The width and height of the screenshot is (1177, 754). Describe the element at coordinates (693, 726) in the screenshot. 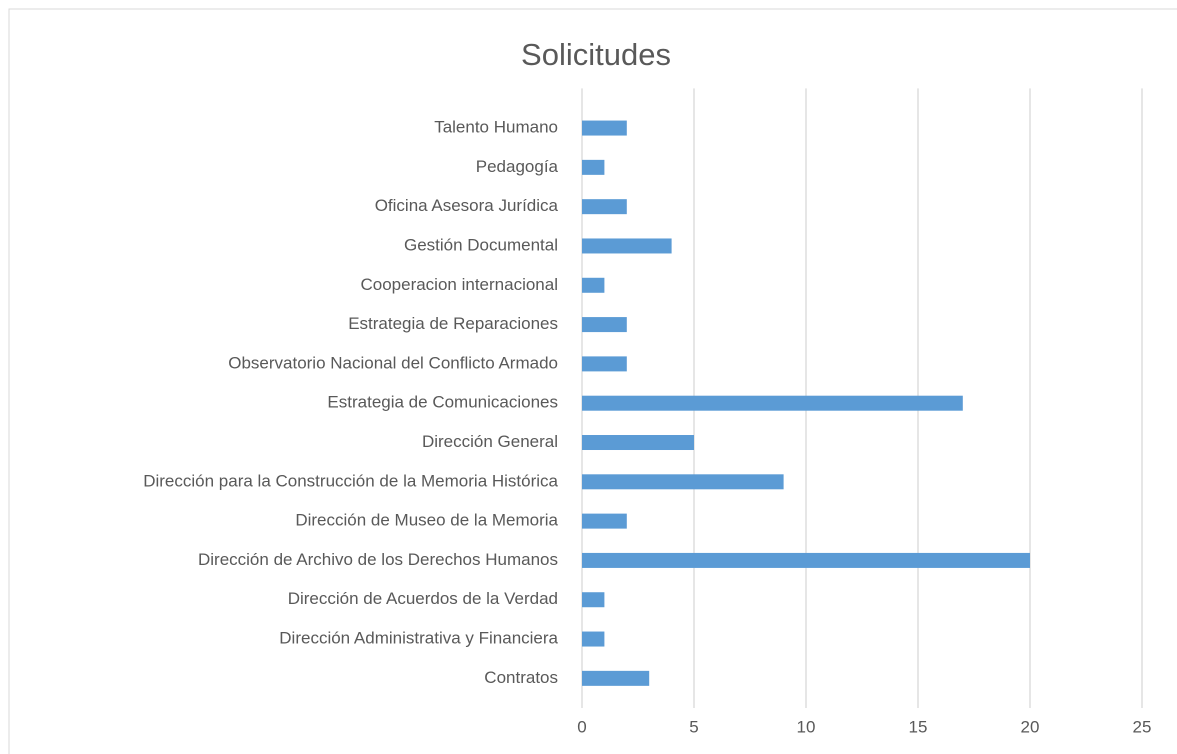

I see `x-tick-label: 5` at that location.